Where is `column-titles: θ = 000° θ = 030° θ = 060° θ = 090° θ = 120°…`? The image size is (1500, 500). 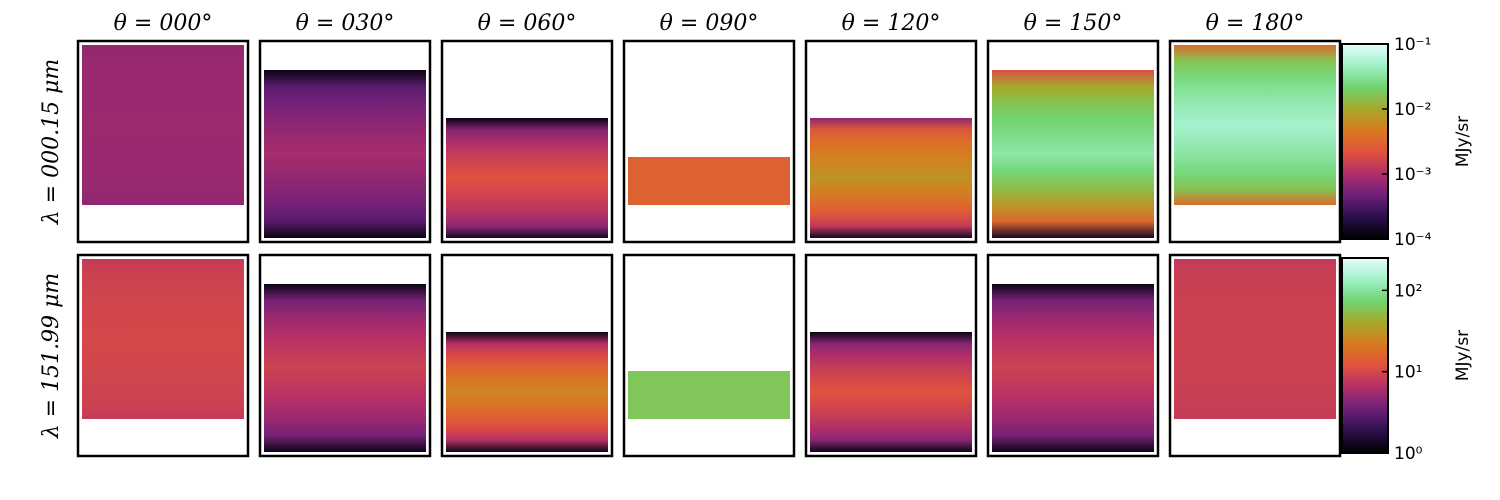 column-titles: θ = 000° θ = 030° θ = 060° θ = 090° θ = 120°… is located at coordinates (709, 23).